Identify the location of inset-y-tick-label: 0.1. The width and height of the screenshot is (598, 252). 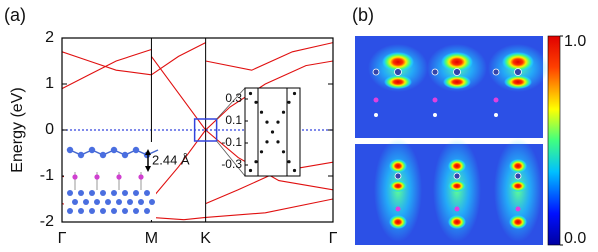
(233, 120).